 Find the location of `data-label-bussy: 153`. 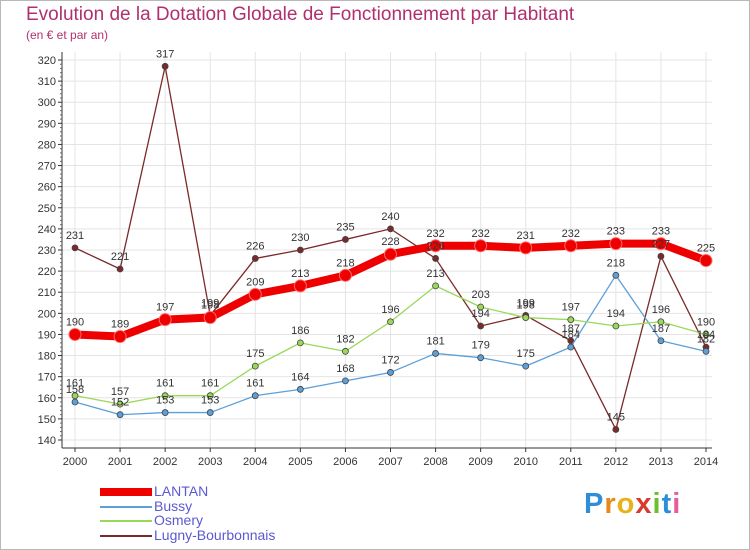

data-label-bussy: 153 is located at coordinates (210, 401).